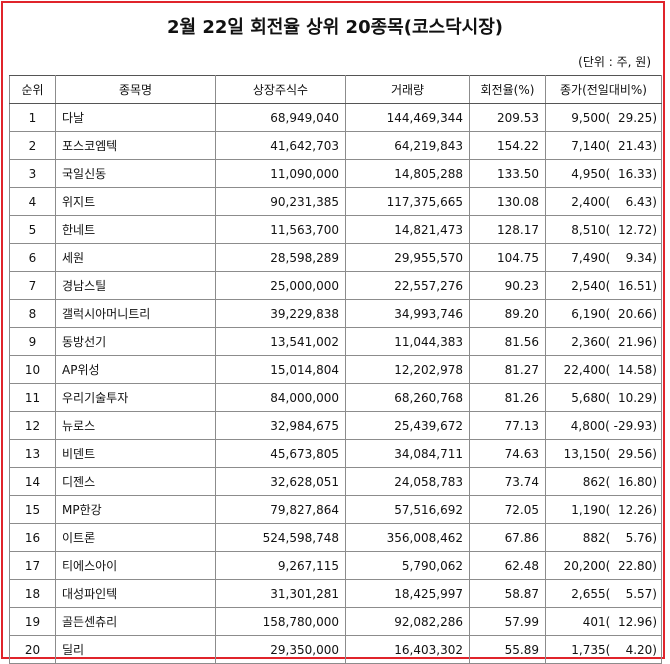 This screenshot has height=664, width=670. I want to click on listed-shares-cell: 28,598,289, so click(280, 257).